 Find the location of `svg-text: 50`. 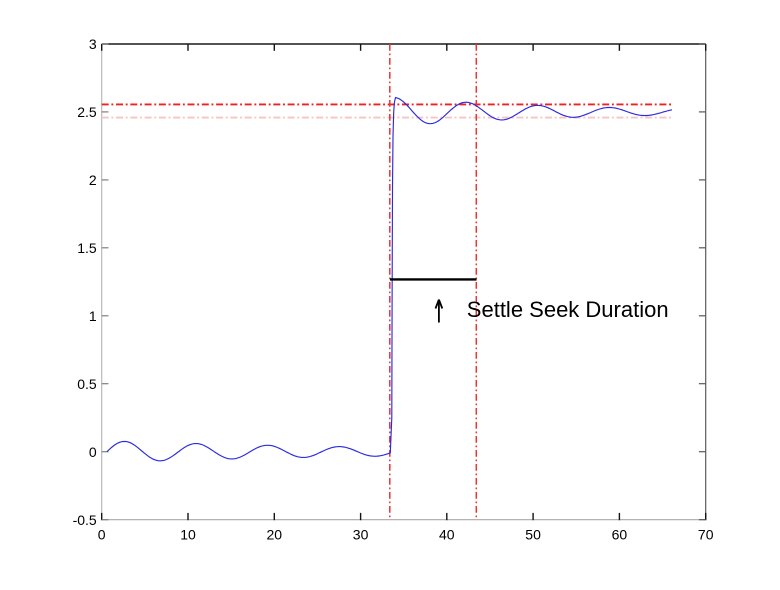

svg-text: 50 is located at coordinates (533, 535).